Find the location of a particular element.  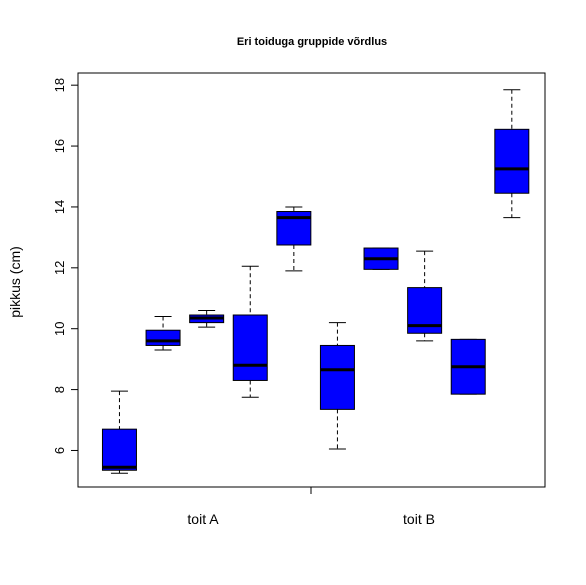

y-axis-label: pikkus (cm) is located at coordinates (15, 282).